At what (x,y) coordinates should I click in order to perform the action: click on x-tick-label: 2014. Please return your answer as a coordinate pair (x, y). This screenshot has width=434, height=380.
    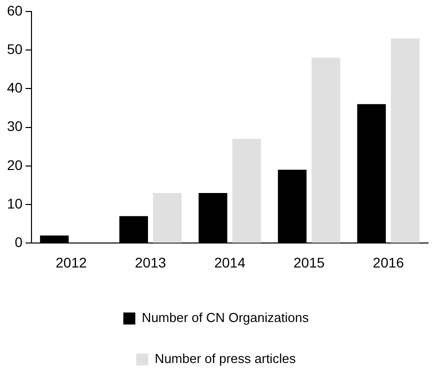
    Looking at the image, I should click on (230, 262).